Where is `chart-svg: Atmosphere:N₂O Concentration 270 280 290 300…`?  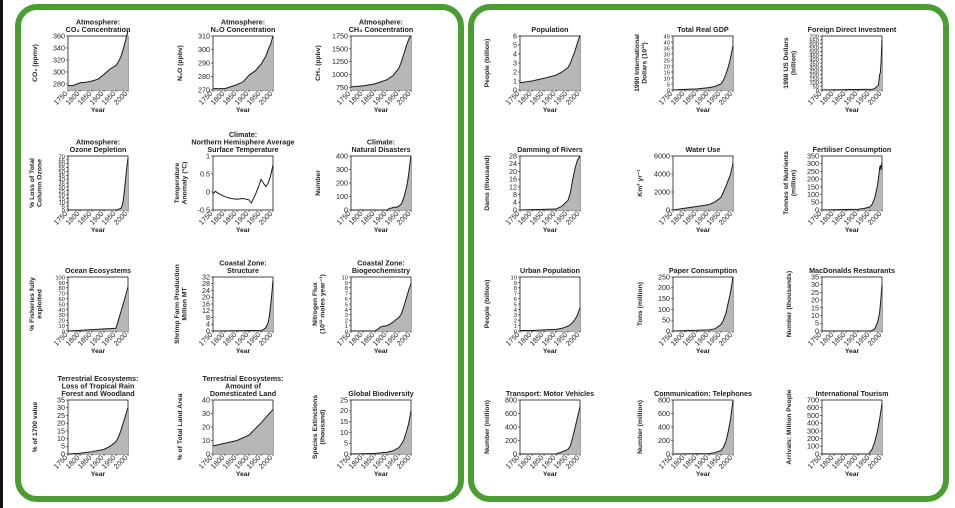 chart-svg: Atmosphere:N₂O Concentration 270 280 290 300… is located at coordinates (226, 66).